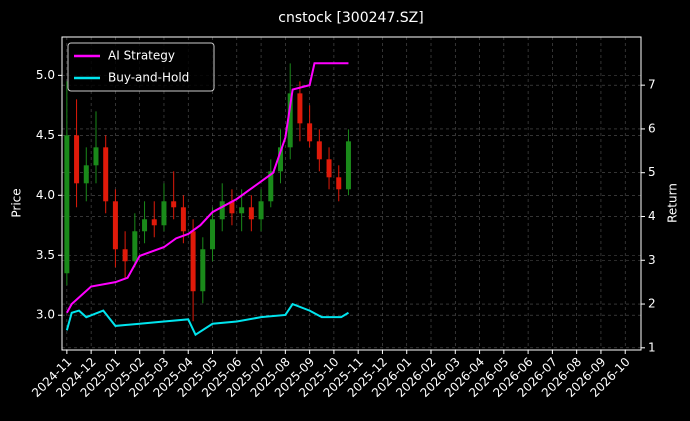  Describe the element at coordinates (17, 202) in the screenshot. I see `y-axis-label: Price` at that location.